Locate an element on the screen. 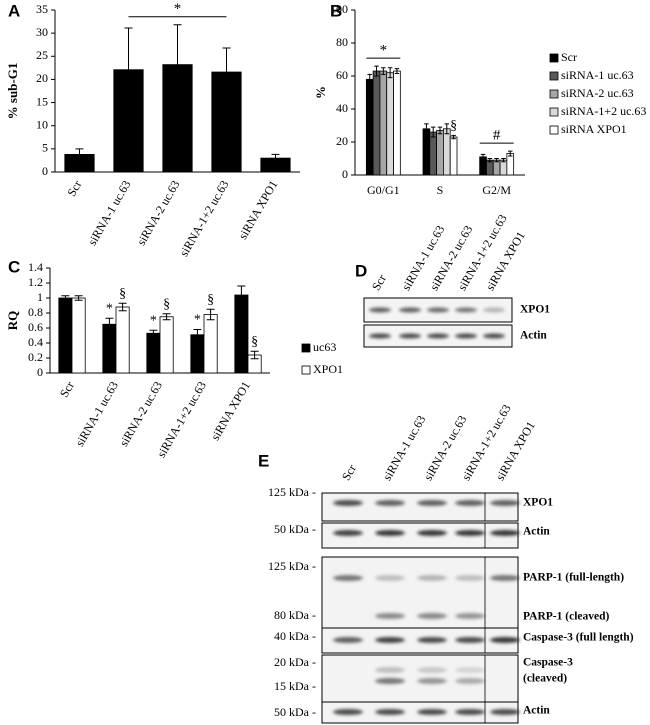  blot-row-label: PARP-1 (full-length) is located at coordinates (573, 578).